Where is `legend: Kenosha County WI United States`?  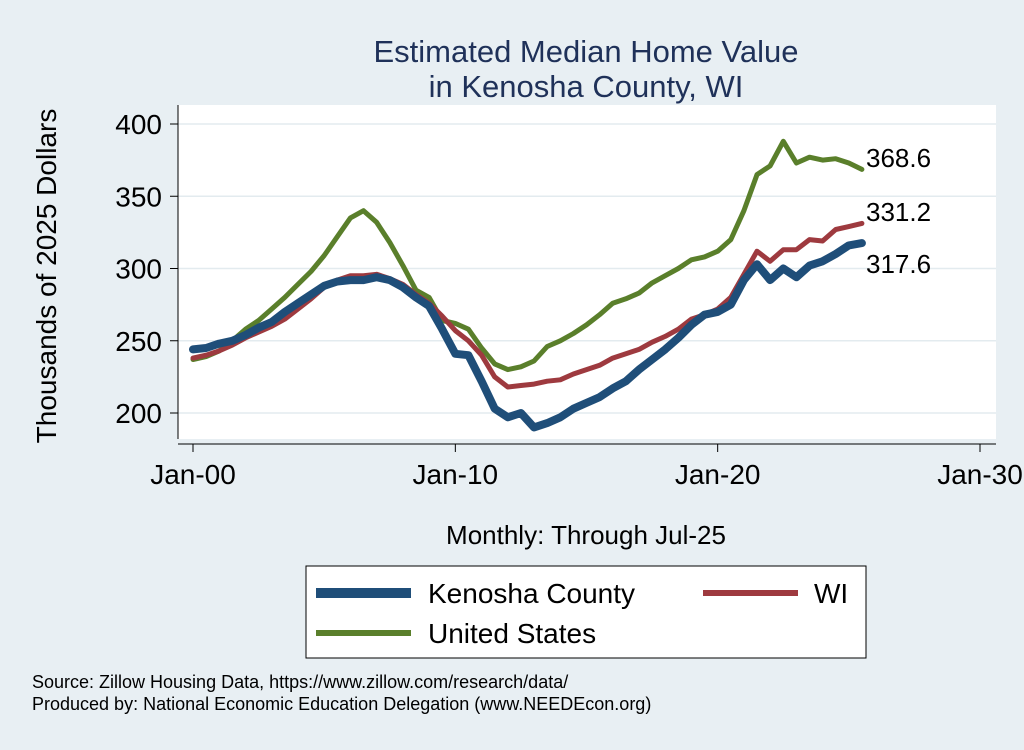 legend: Kenosha County WI United States is located at coordinates (586, 612).